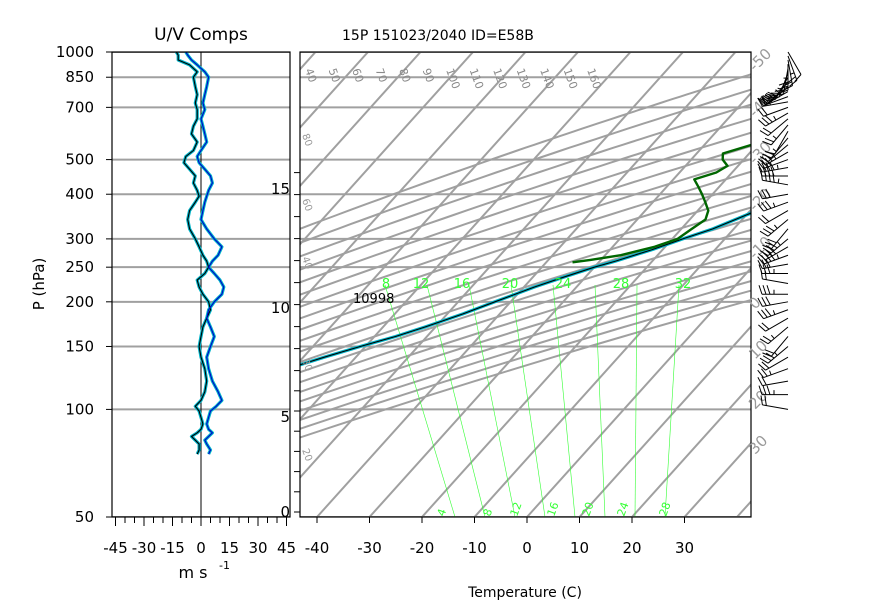 Image resolution: width=887 pixels, height=605 pixels. I want to click on mixing-ratio-bottom-label: 28, so click(665, 509).